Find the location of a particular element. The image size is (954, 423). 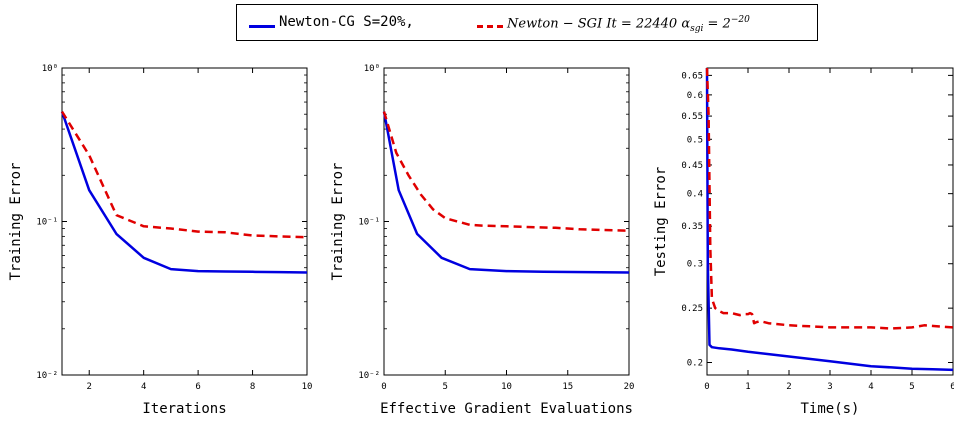

chart-1-xtick-label-0: 2 is located at coordinates (89, 387).